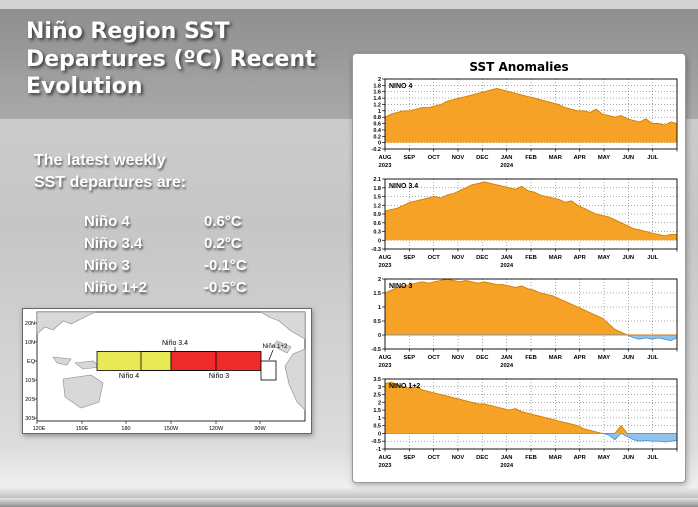 This screenshot has height=507, width=698. I want to click on table-row: Niño 3.4 0.2°C, so click(184, 243).